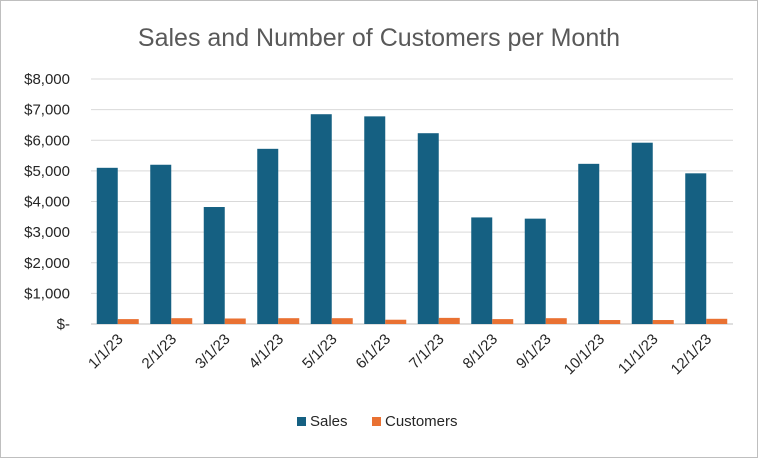 The height and width of the screenshot is (458, 758). Describe the element at coordinates (691, 354) in the screenshot. I see `x-tick-label: 12/1/23` at that location.